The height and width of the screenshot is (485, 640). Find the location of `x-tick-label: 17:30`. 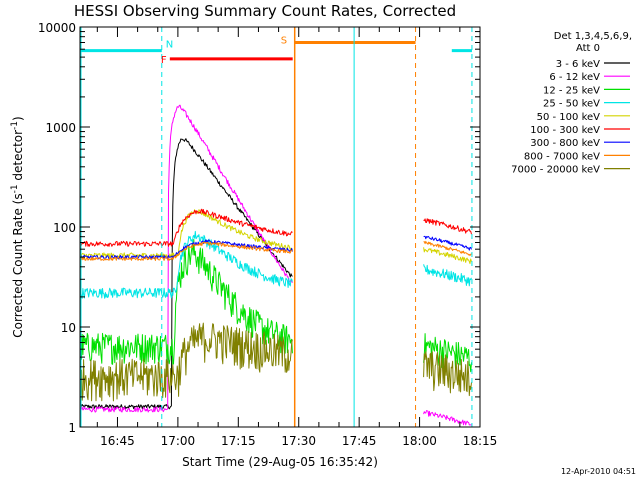

x-tick-label: 17:30 is located at coordinates (298, 441).